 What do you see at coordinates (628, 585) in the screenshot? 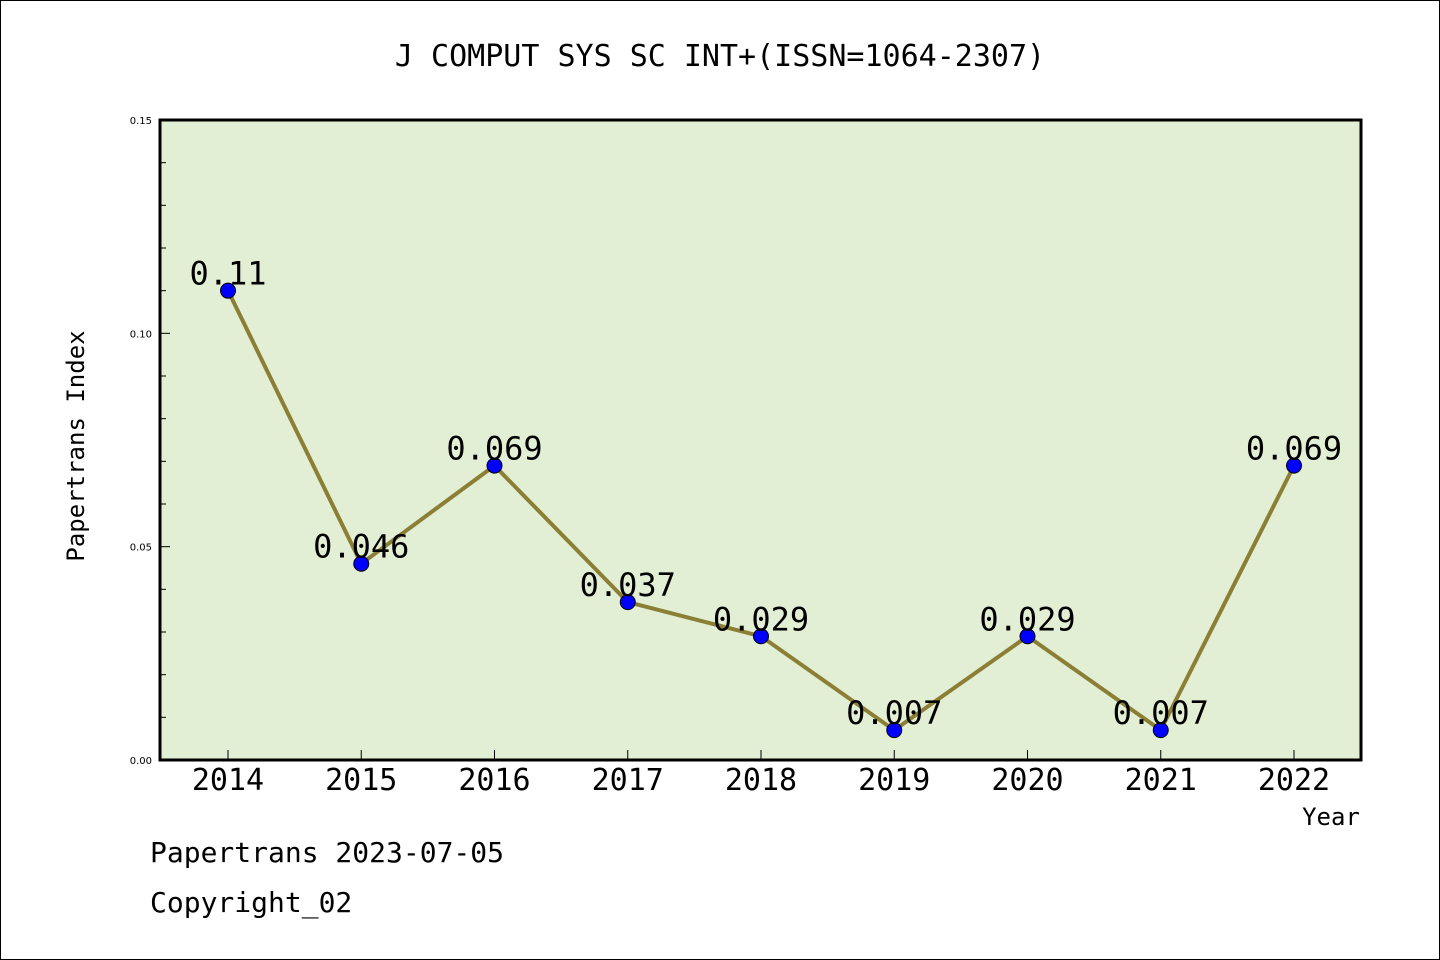
I see `data-label: 0.037` at bounding box center [628, 585].